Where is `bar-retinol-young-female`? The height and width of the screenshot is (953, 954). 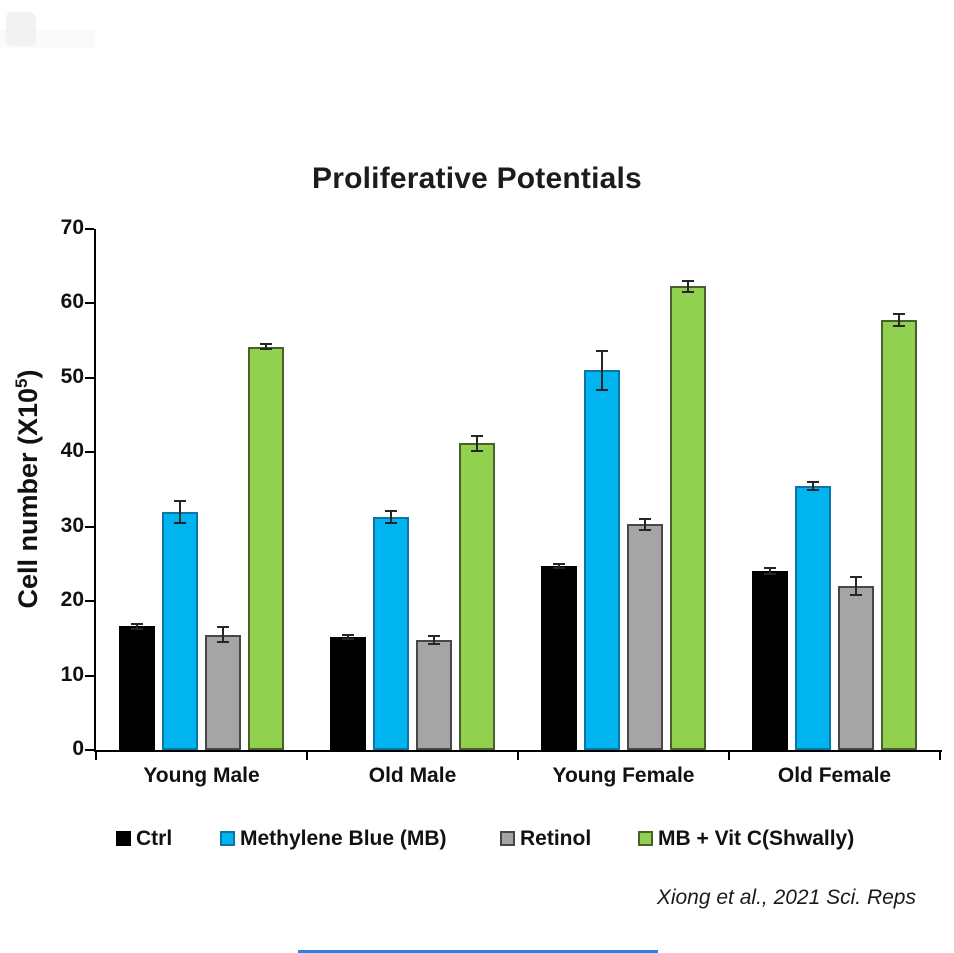
bar-retinol-young-female is located at coordinates (645, 637).